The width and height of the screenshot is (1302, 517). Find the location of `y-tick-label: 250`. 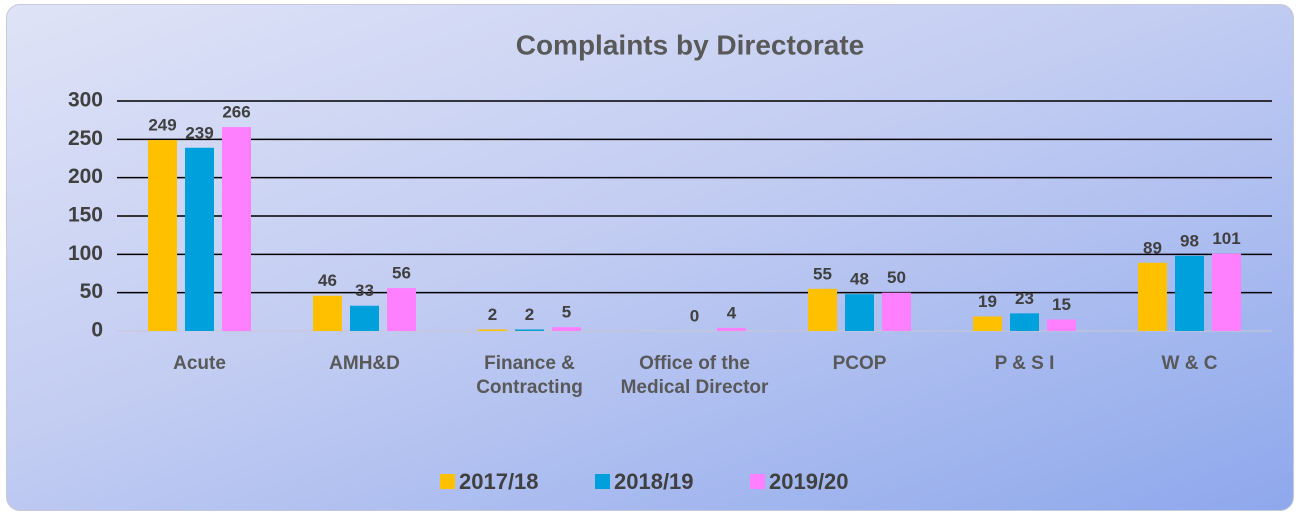

y-tick-label: 250 is located at coordinates (85, 138).